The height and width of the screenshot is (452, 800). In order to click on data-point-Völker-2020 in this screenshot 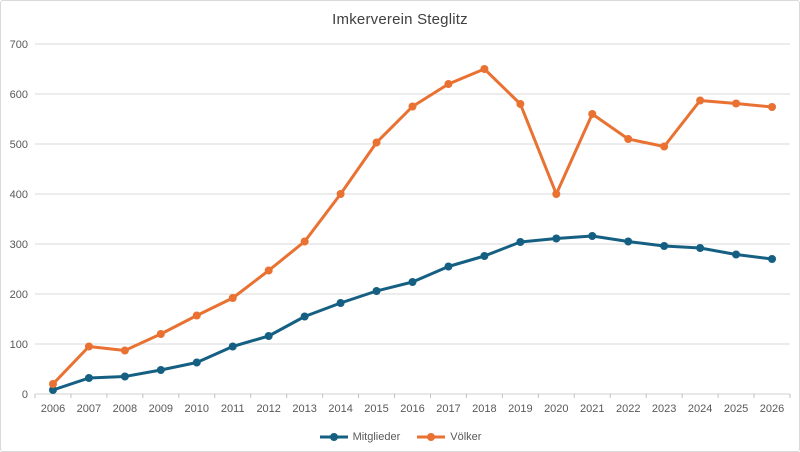, I will do `click(556, 194)`.